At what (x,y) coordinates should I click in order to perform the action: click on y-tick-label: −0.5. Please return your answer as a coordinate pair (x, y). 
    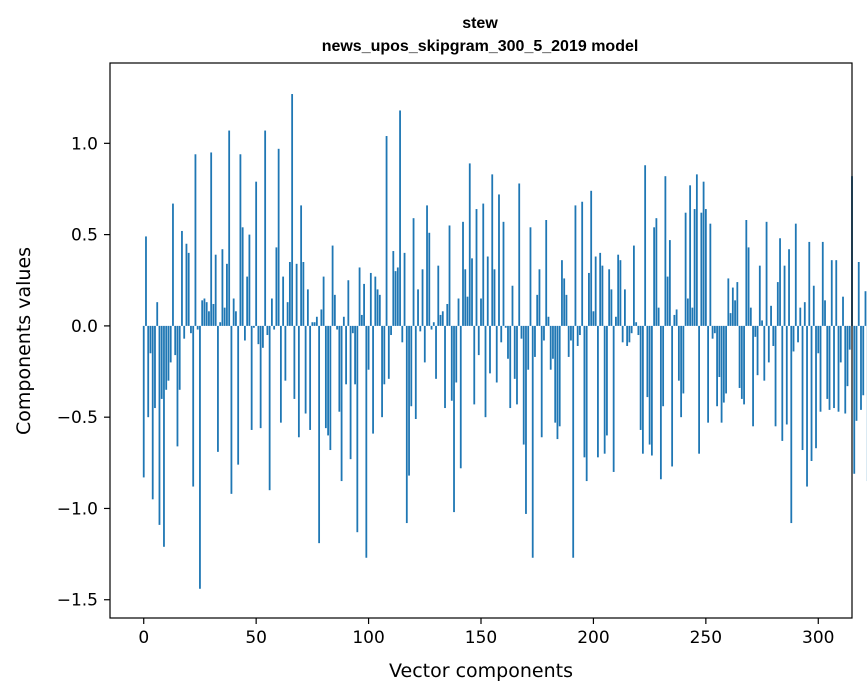
    Looking at the image, I should click on (77, 418).